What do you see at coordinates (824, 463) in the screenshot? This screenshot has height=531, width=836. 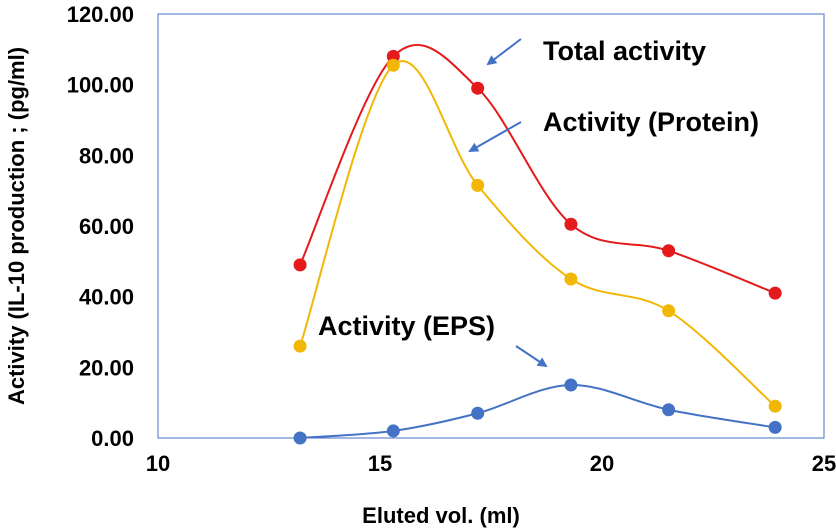 I see `x-tick-label: 25` at bounding box center [824, 463].